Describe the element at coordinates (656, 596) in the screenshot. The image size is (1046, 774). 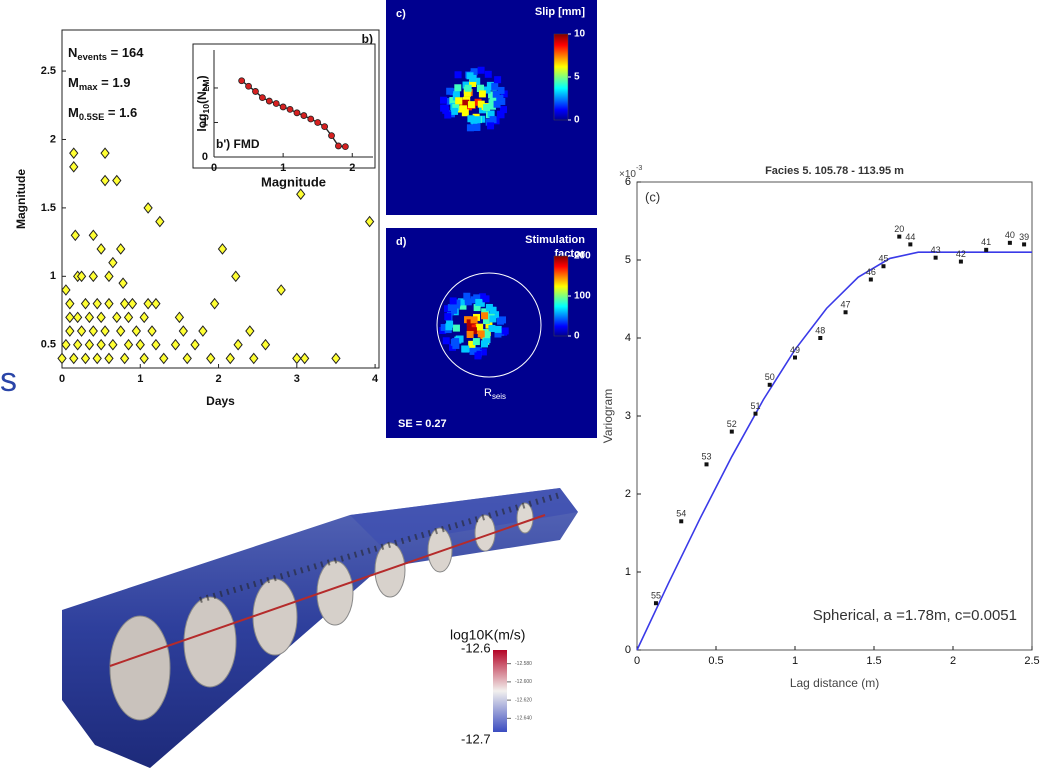
I see `point-label: 55` at that location.